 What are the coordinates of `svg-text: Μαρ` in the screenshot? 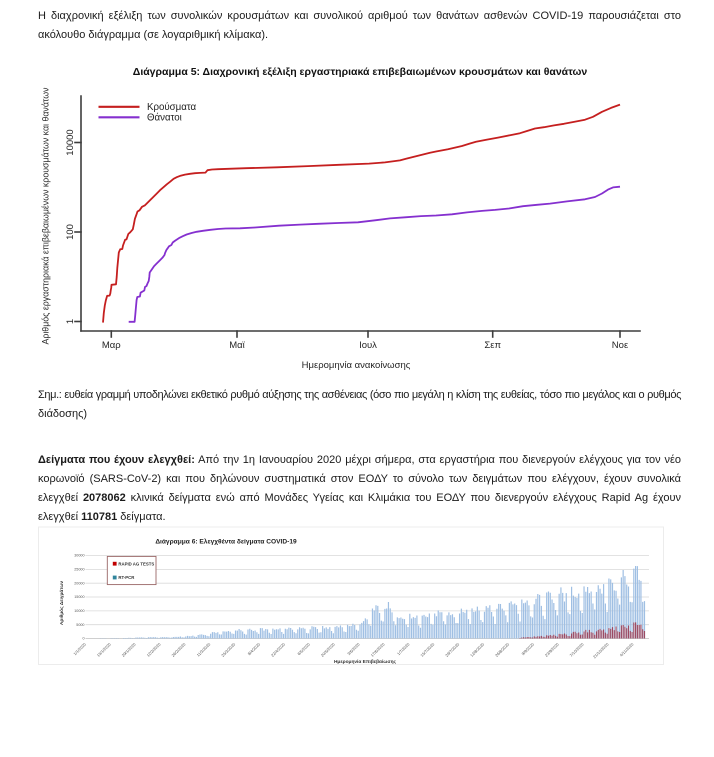 It's located at (111, 345).